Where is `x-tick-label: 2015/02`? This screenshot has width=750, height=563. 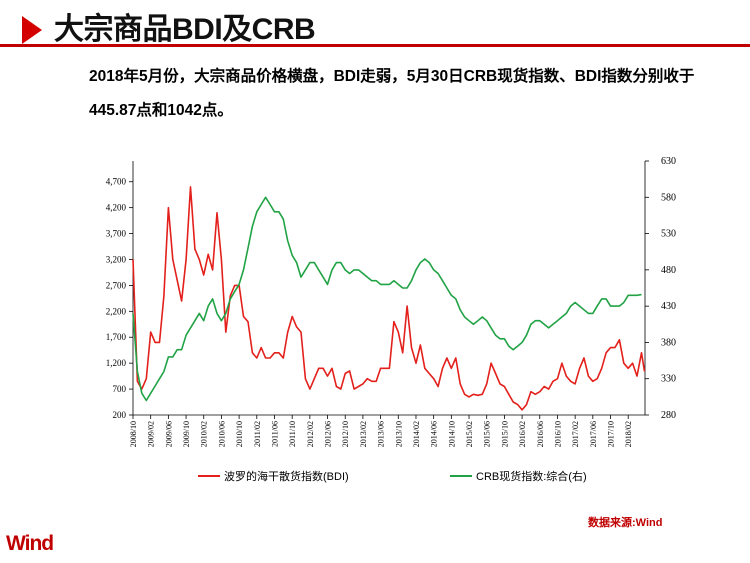 x-tick-label: 2015/02 is located at coordinates (469, 434).